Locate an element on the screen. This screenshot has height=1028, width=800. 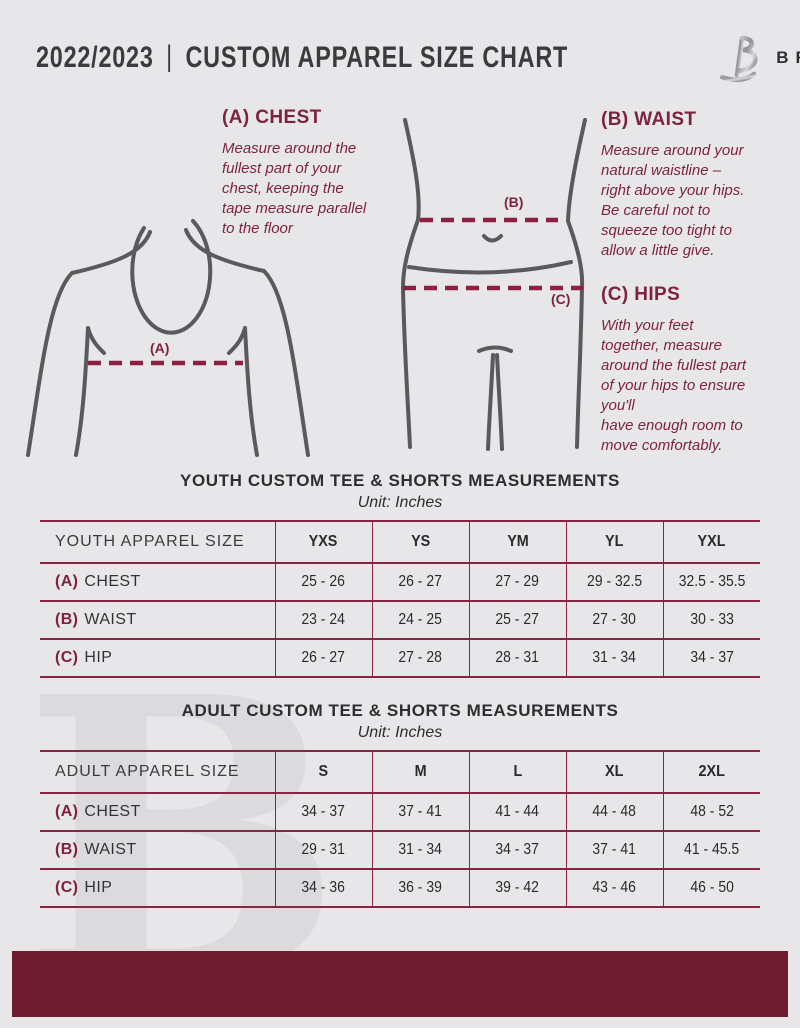
cell: 48 - 52 is located at coordinates (711, 811).